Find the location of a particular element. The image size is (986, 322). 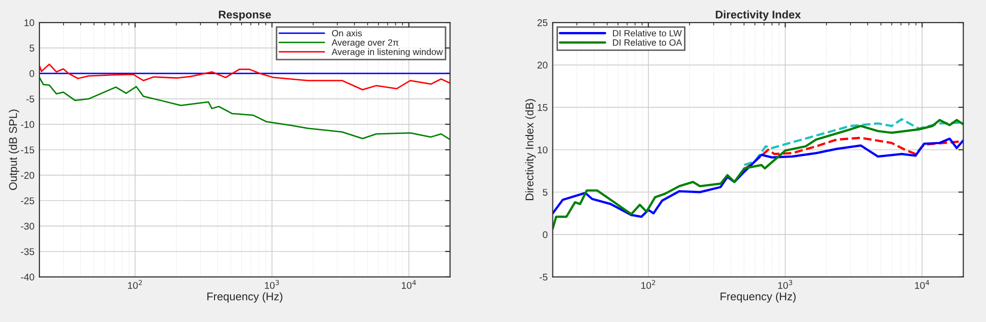

y-tick-label: -40 is located at coordinates (27, 277).